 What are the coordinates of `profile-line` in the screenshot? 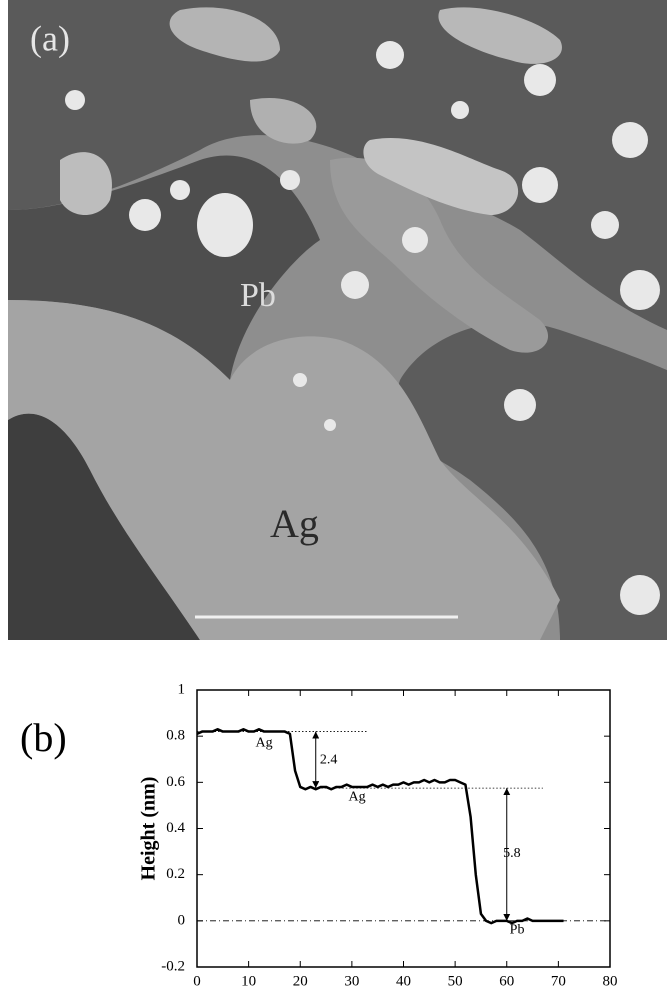 It's located at (380, 826).